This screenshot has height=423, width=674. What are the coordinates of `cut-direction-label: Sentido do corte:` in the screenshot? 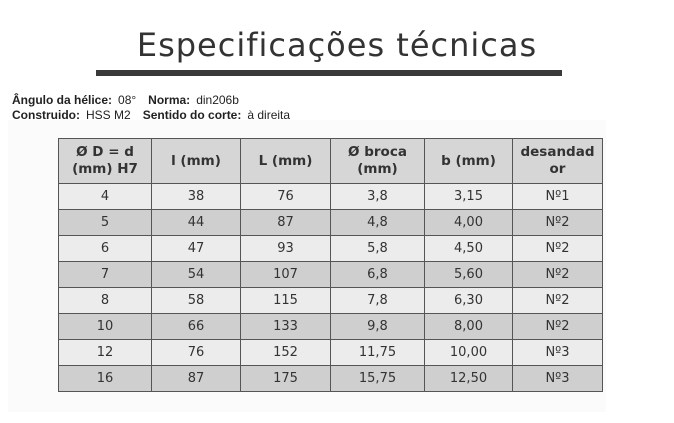 It's located at (192, 115).